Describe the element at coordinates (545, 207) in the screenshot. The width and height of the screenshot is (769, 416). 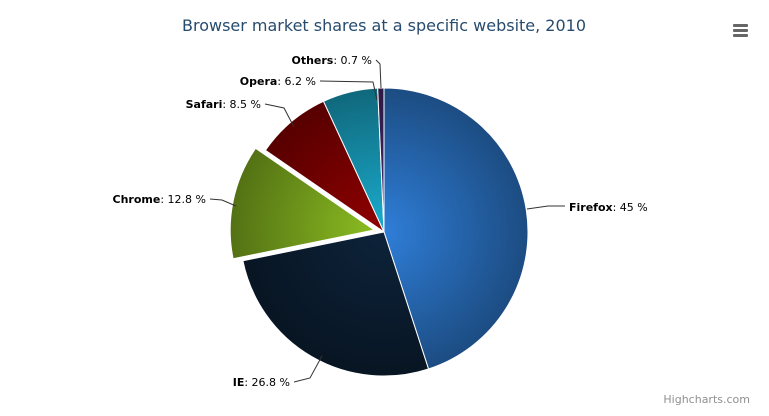
I see `label-connector-firefox` at that location.